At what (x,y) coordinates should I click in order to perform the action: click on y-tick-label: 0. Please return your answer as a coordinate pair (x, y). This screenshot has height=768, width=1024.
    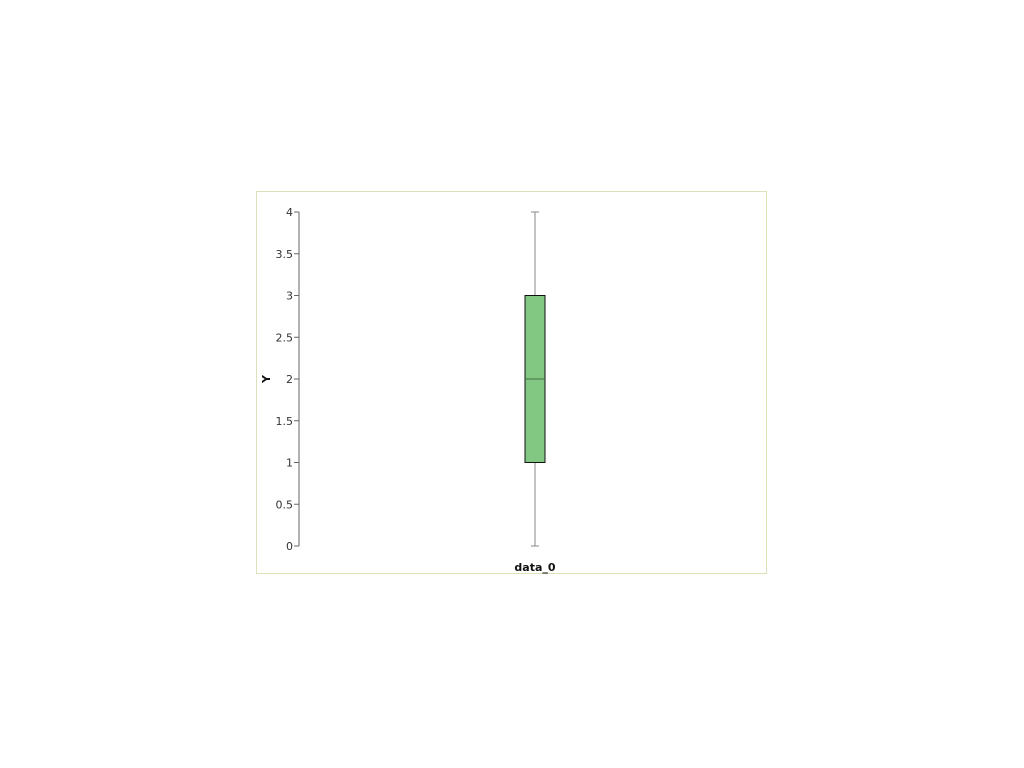
    Looking at the image, I should click on (289, 546).